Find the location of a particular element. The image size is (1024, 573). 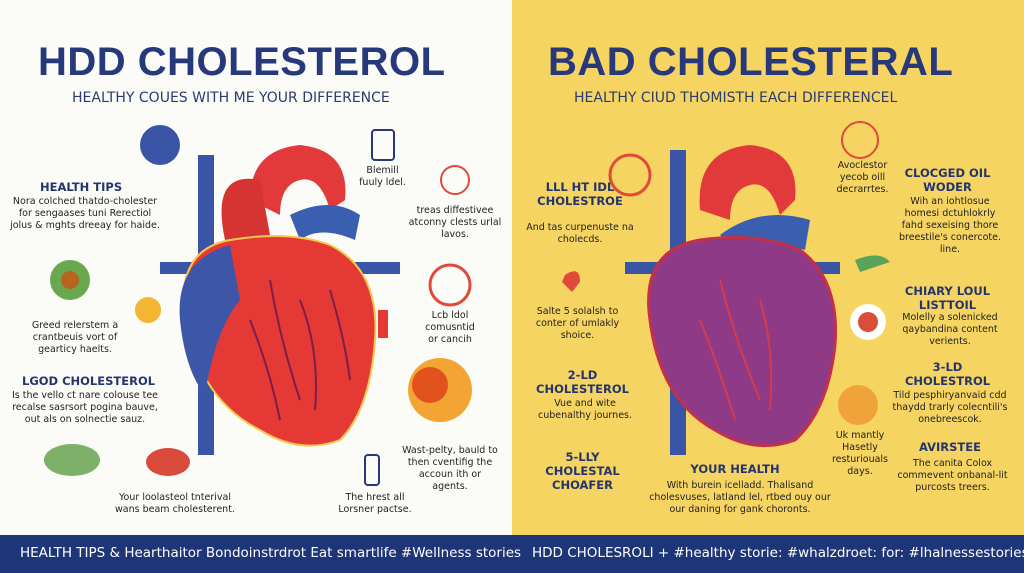

text: Lcb ldol comusntid or cancih is located at coordinates (450, 327).